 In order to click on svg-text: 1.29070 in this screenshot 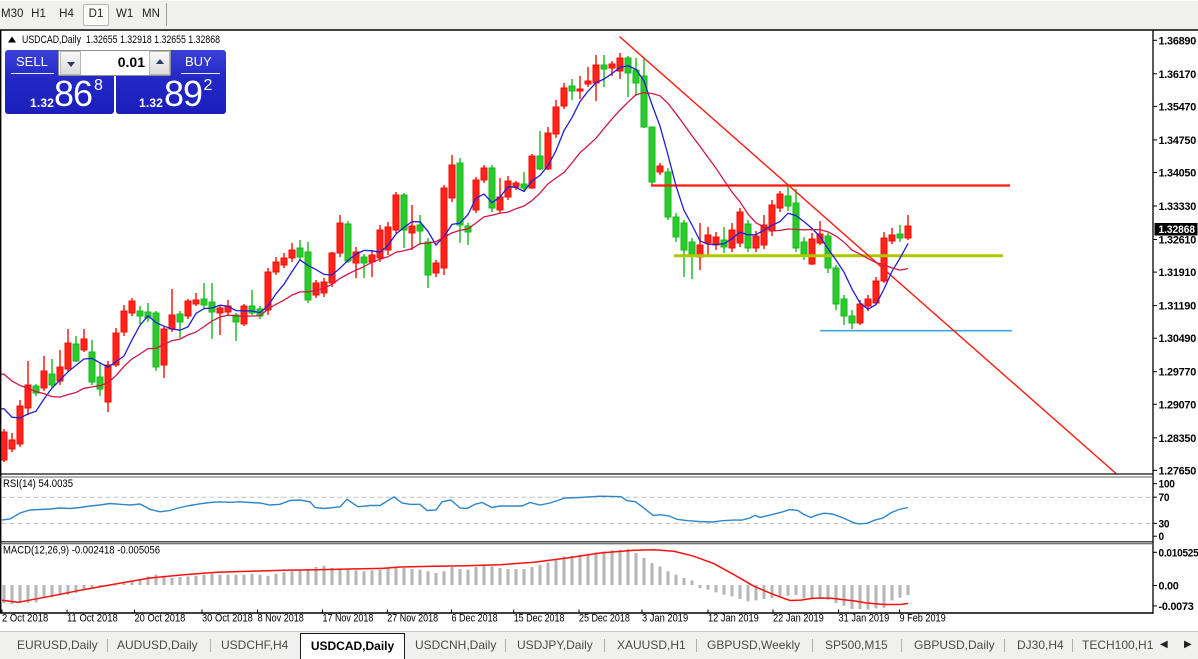, I will do `click(1178, 405)`.